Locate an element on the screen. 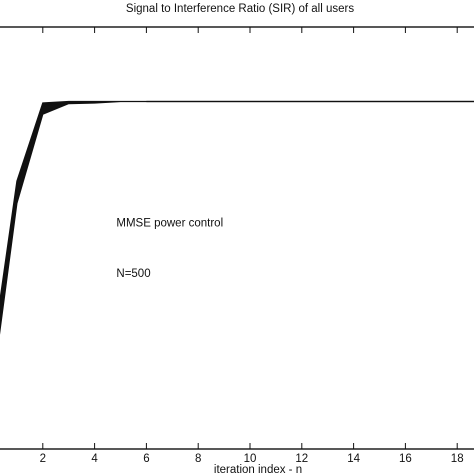 The image size is (474, 474). x-tick-label: 8 is located at coordinates (198, 459).